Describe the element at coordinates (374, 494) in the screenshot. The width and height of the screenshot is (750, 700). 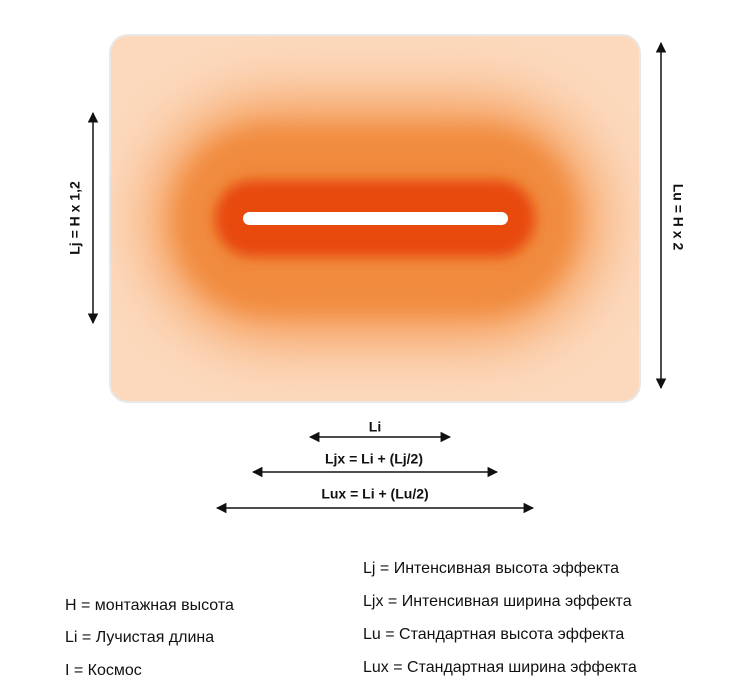
I see `dimension-label: Lux = Li + (Lu/2)` at that location.